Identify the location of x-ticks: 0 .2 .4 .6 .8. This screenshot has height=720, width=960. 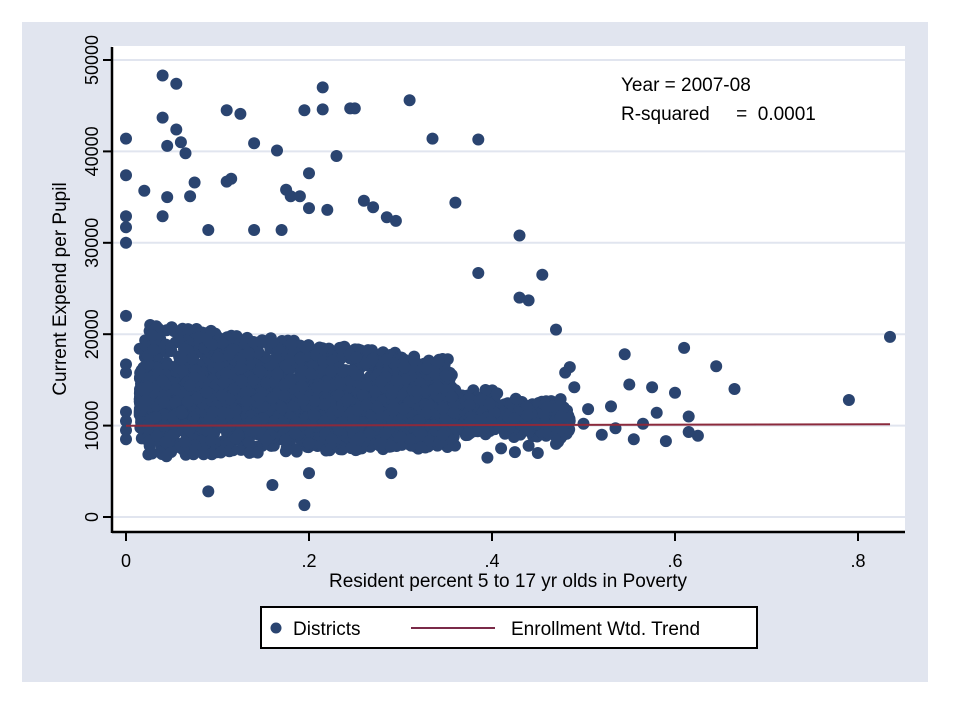
(493, 551).